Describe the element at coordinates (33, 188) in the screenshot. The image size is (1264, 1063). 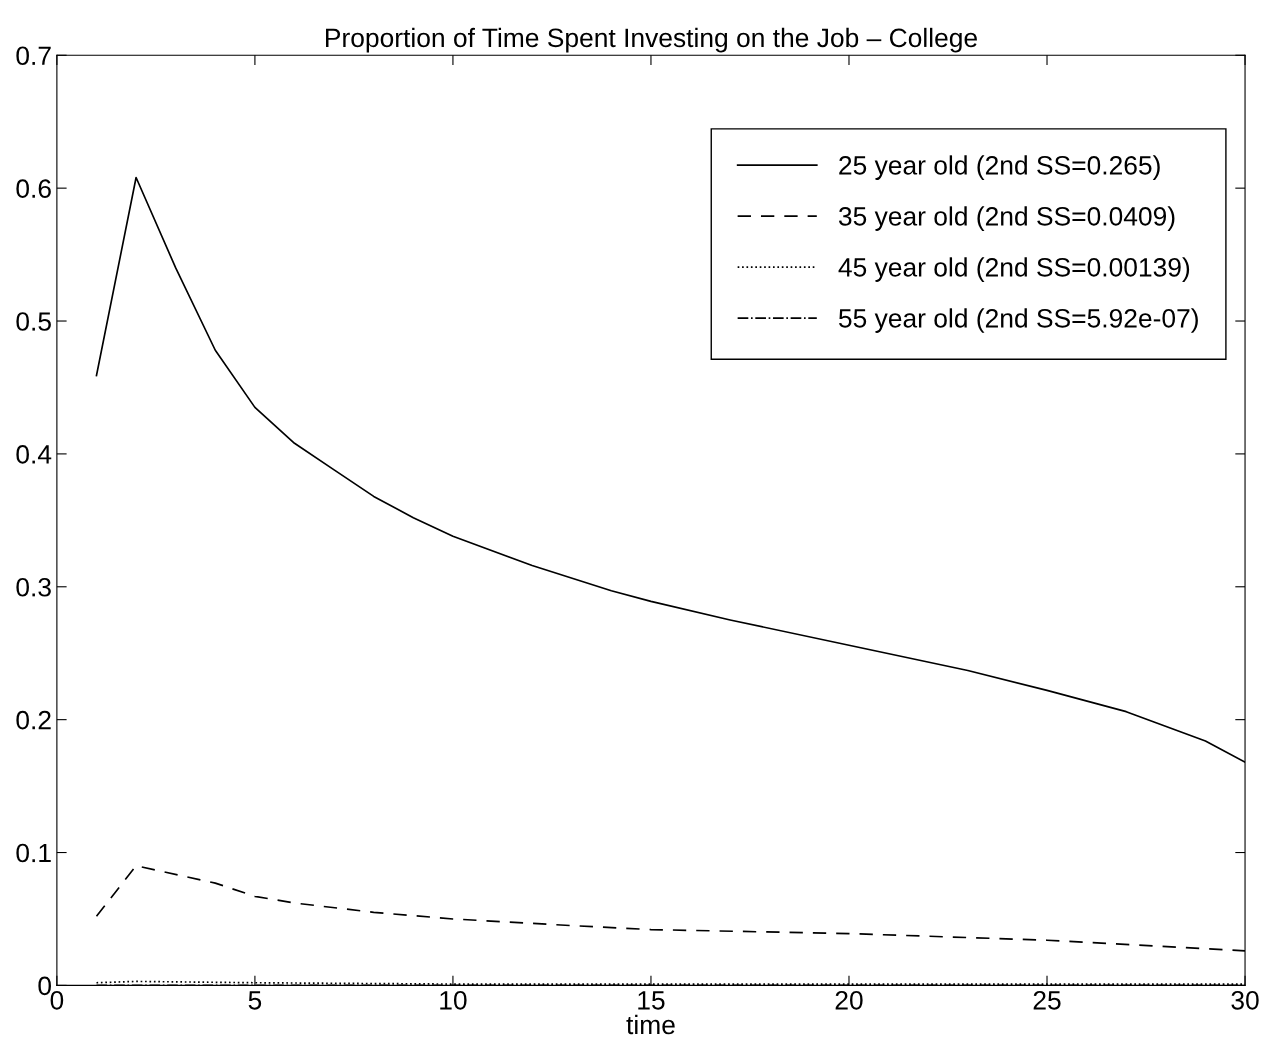
I see `y-tick-label: 0.6` at that location.